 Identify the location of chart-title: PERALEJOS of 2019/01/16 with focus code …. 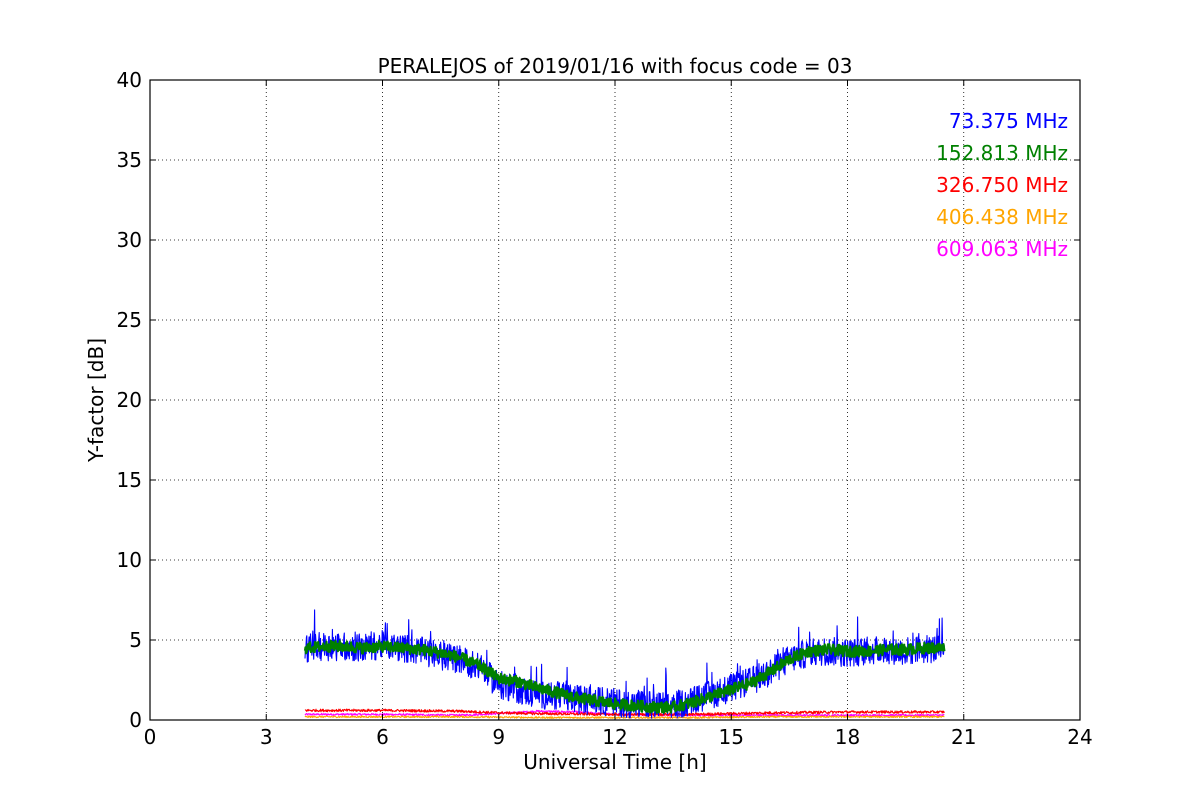
(615, 66).